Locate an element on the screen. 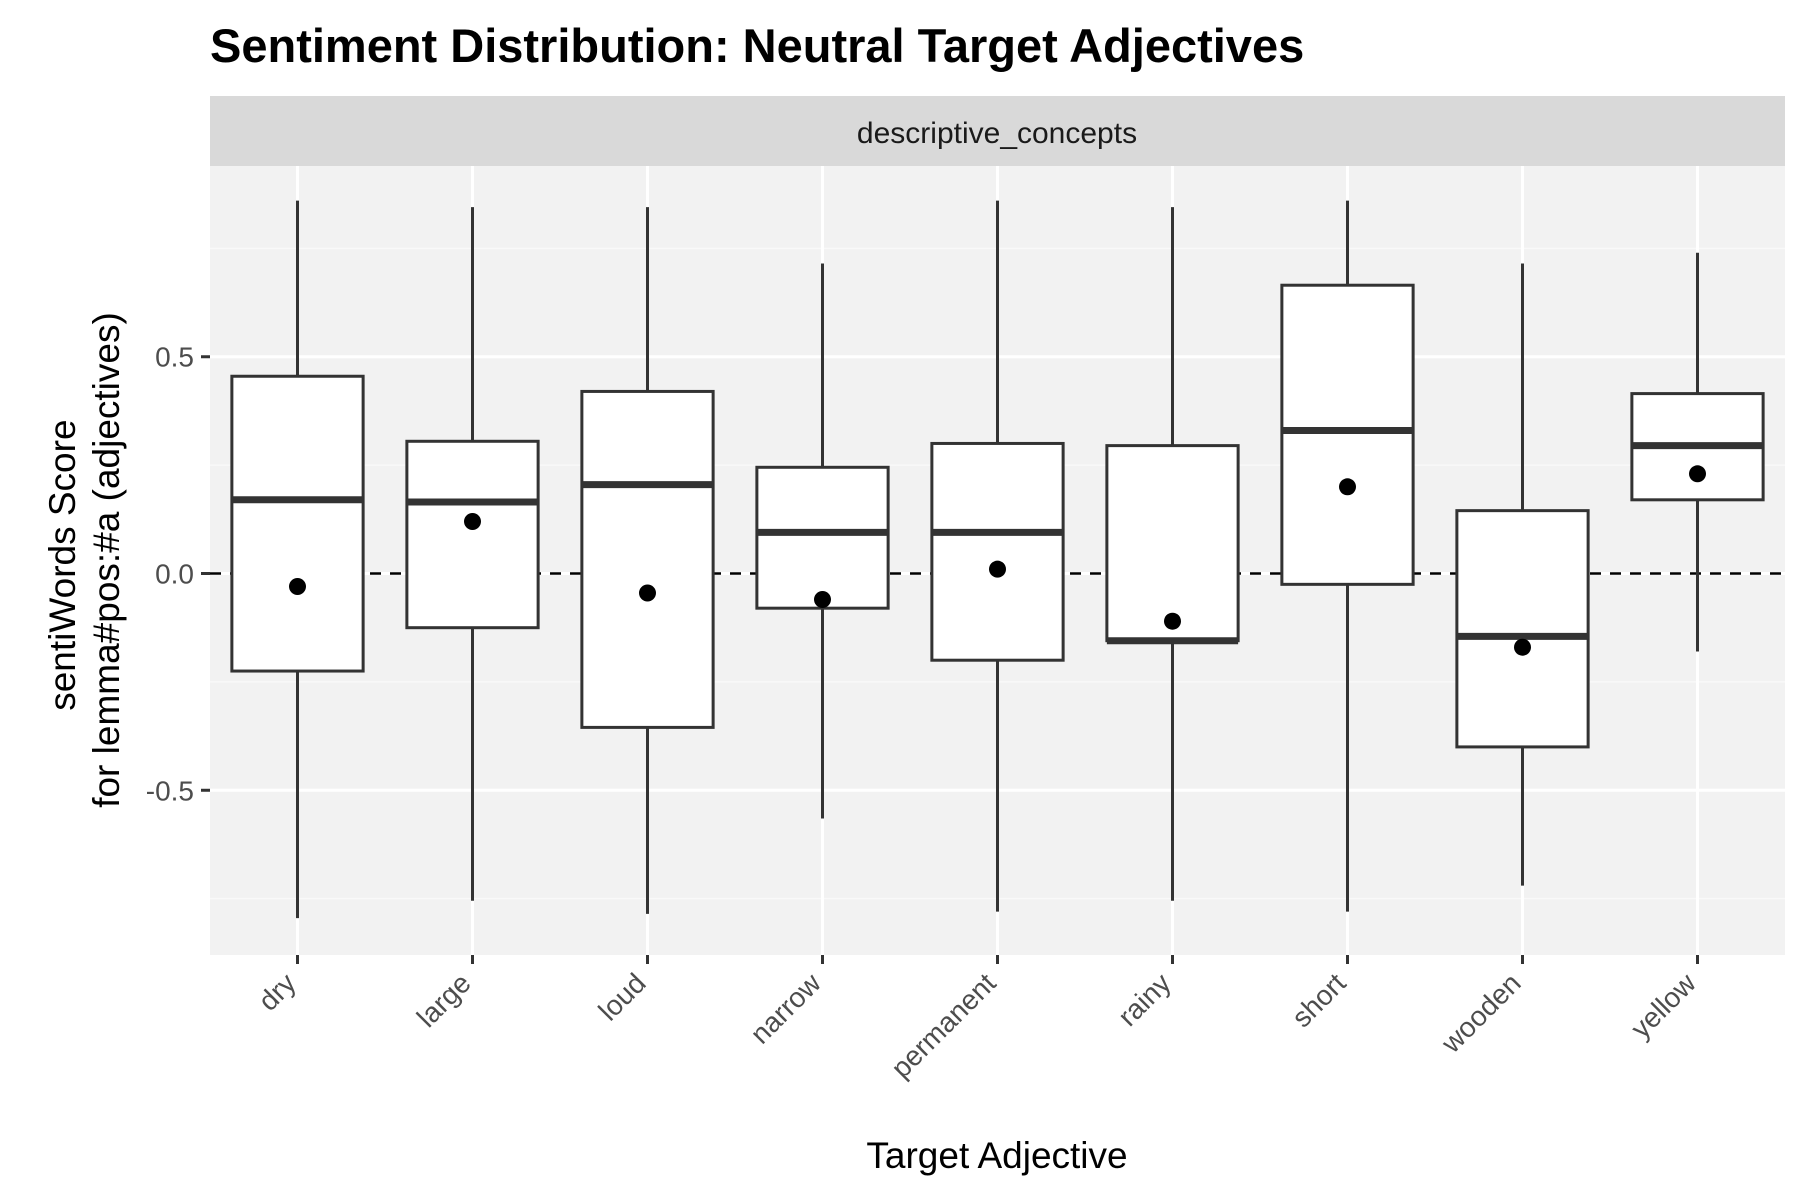  y-axis: 0.5 0.0 -0.5 is located at coordinates (178, 574).